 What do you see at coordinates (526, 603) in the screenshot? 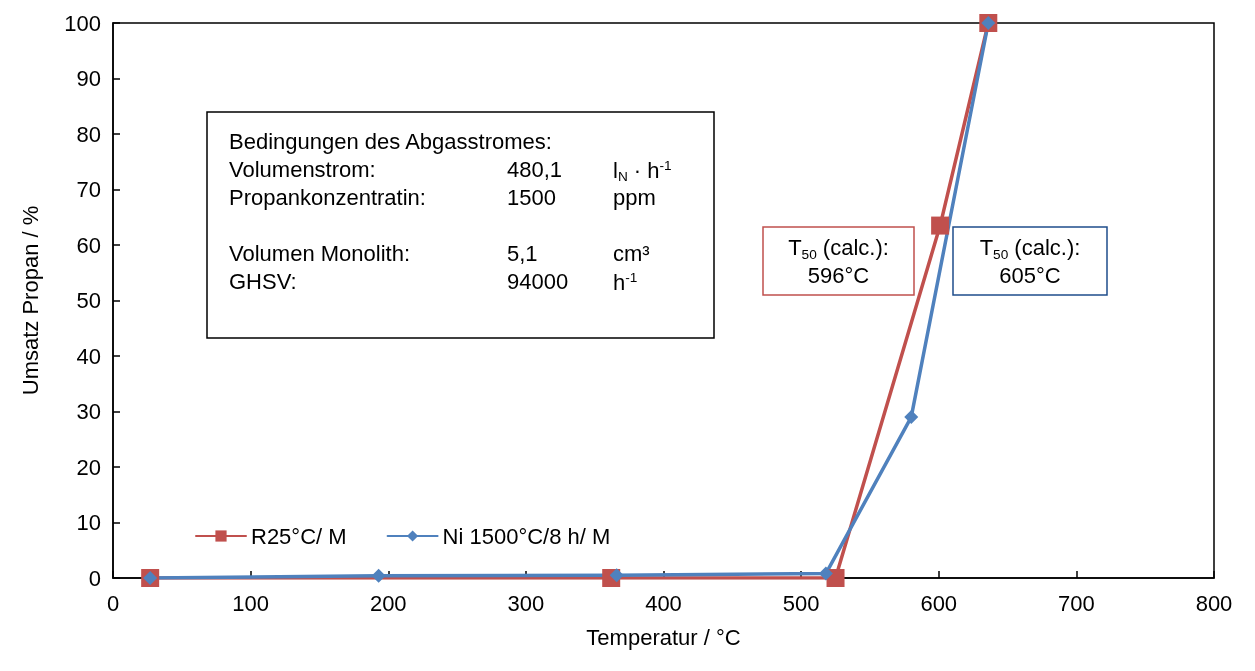
I see `x-tick-label: 300` at bounding box center [526, 603].